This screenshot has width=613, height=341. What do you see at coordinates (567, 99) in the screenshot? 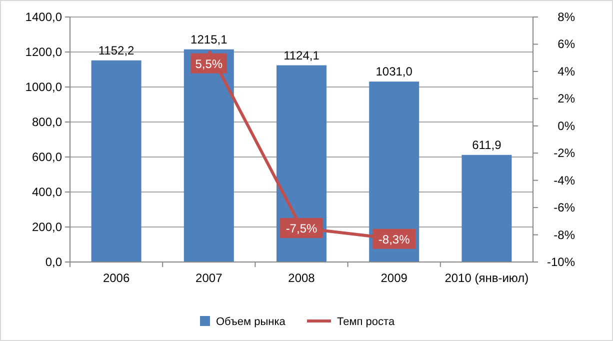
I see `y2-tick-label: 2%` at bounding box center [567, 99].